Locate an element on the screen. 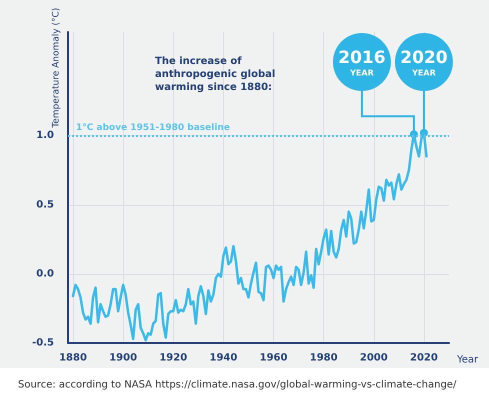 The height and width of the screenshot is (409, 489). annotation: 2020 YEAR is located at coordinates (424, 63).